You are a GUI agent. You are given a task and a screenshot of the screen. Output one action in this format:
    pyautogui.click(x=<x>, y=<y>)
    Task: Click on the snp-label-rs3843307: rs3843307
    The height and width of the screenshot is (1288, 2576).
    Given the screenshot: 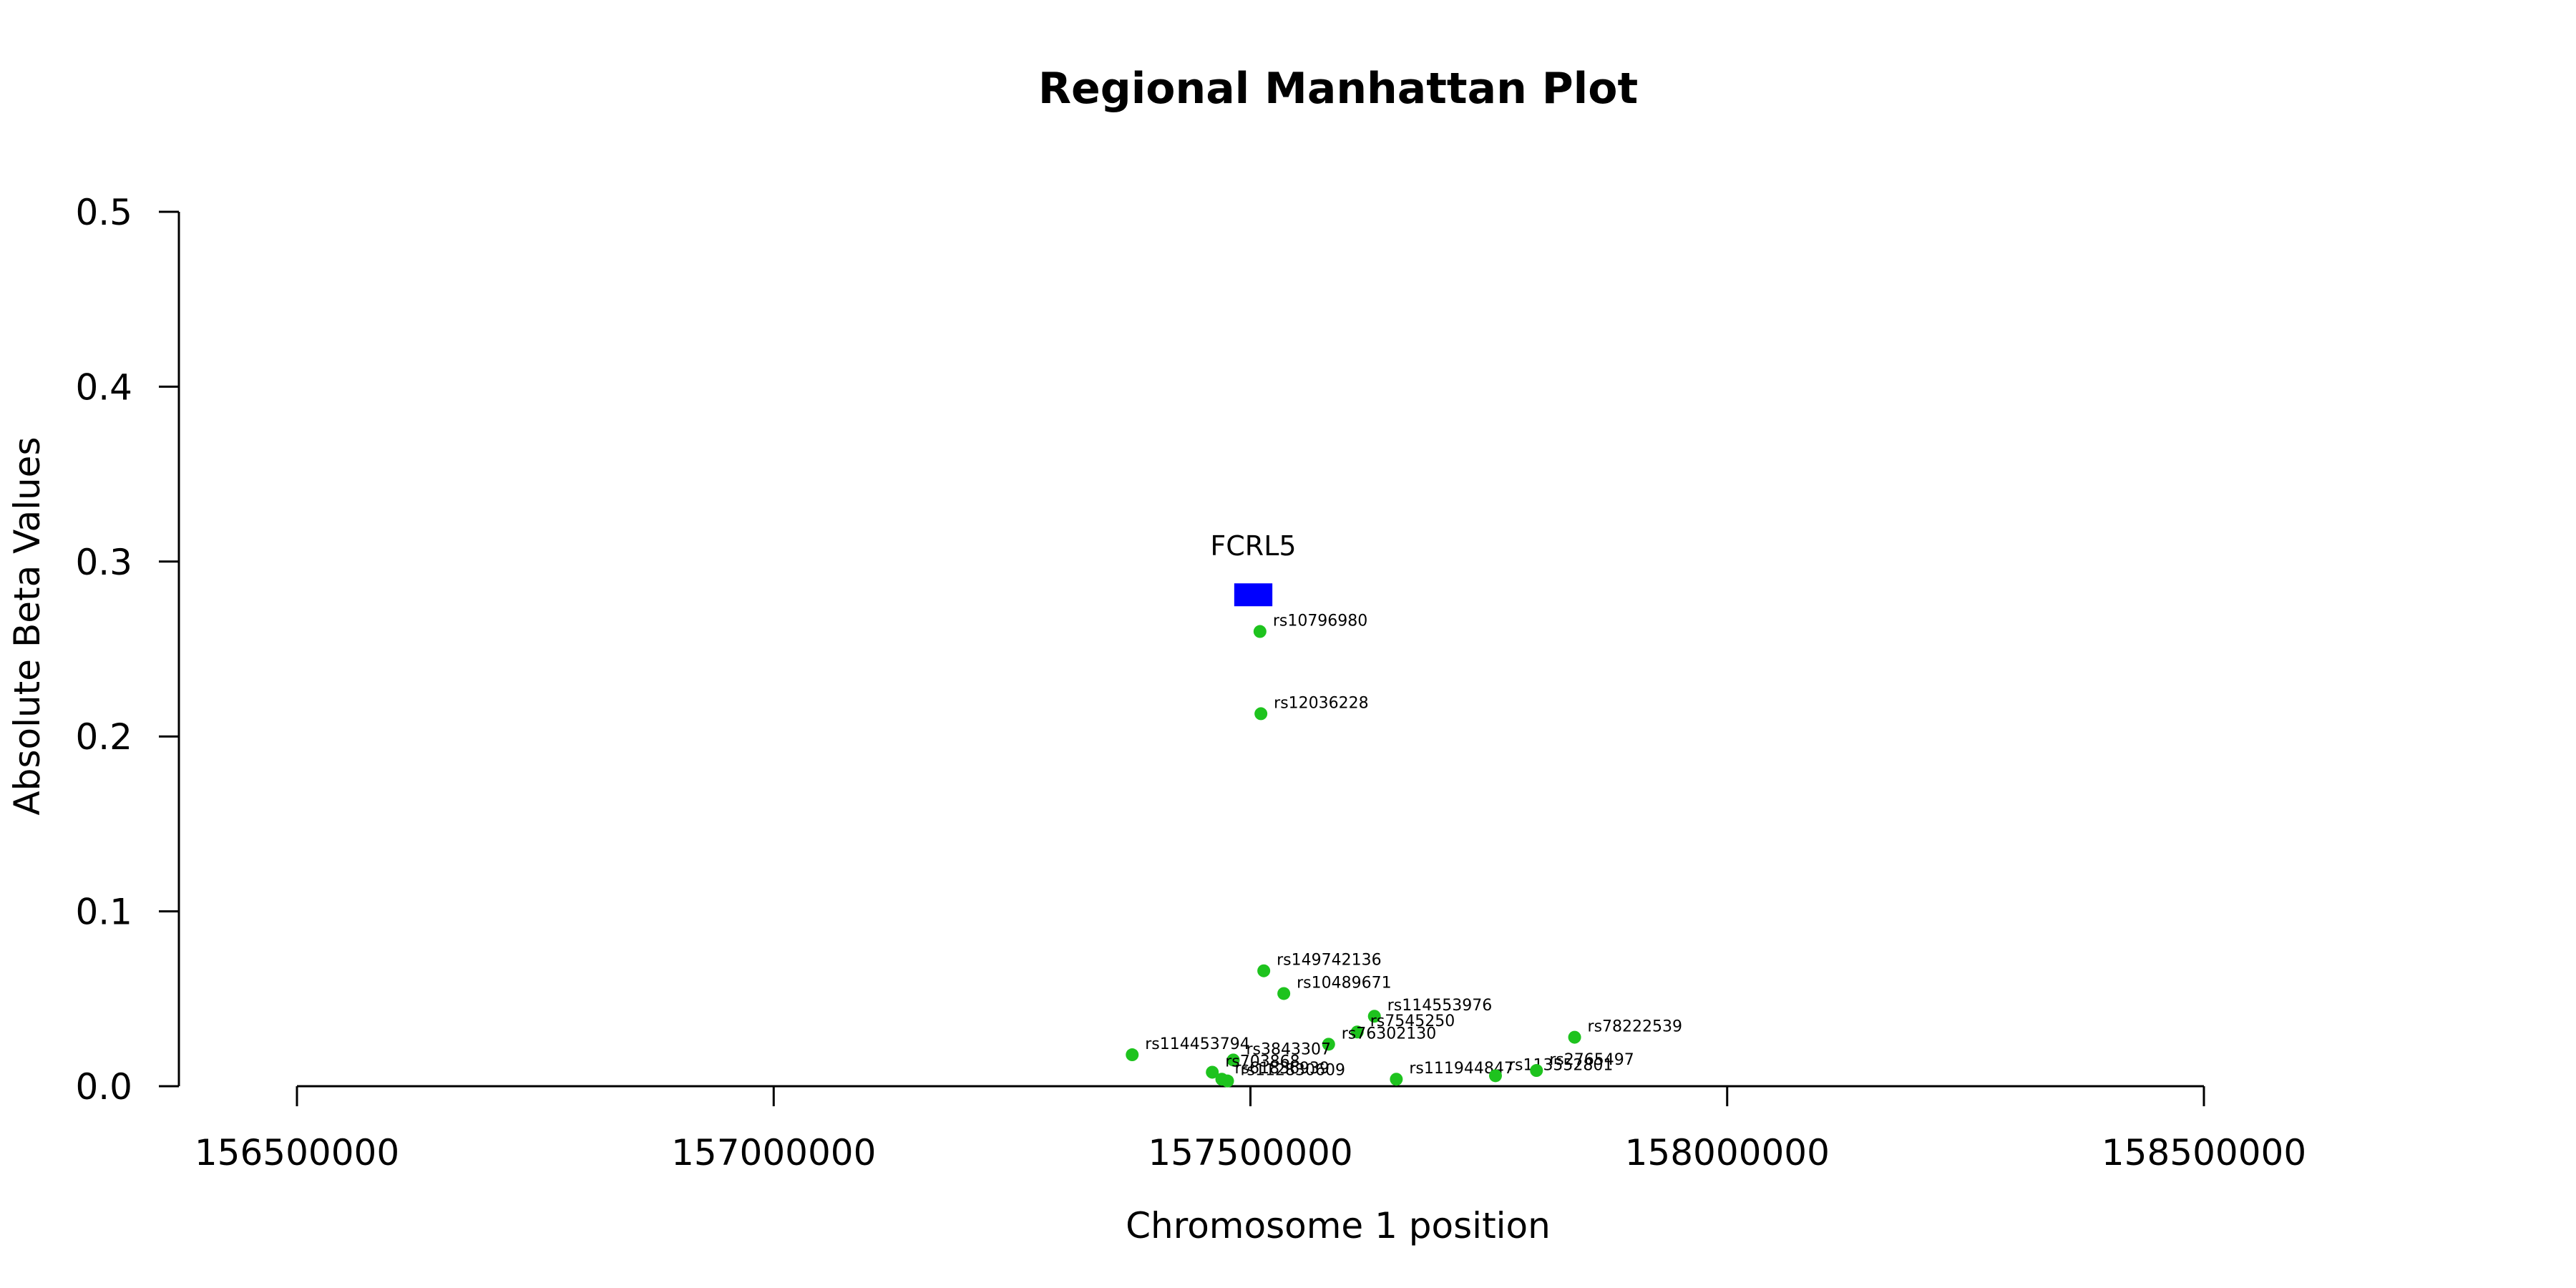 What is the action you would take?
    pyautogui.click(x=1289, y=1049)
    